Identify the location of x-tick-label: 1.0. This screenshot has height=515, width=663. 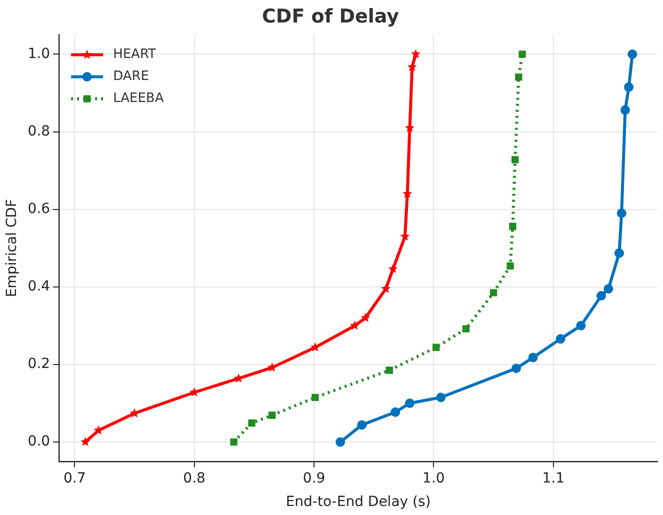
(433, 478).